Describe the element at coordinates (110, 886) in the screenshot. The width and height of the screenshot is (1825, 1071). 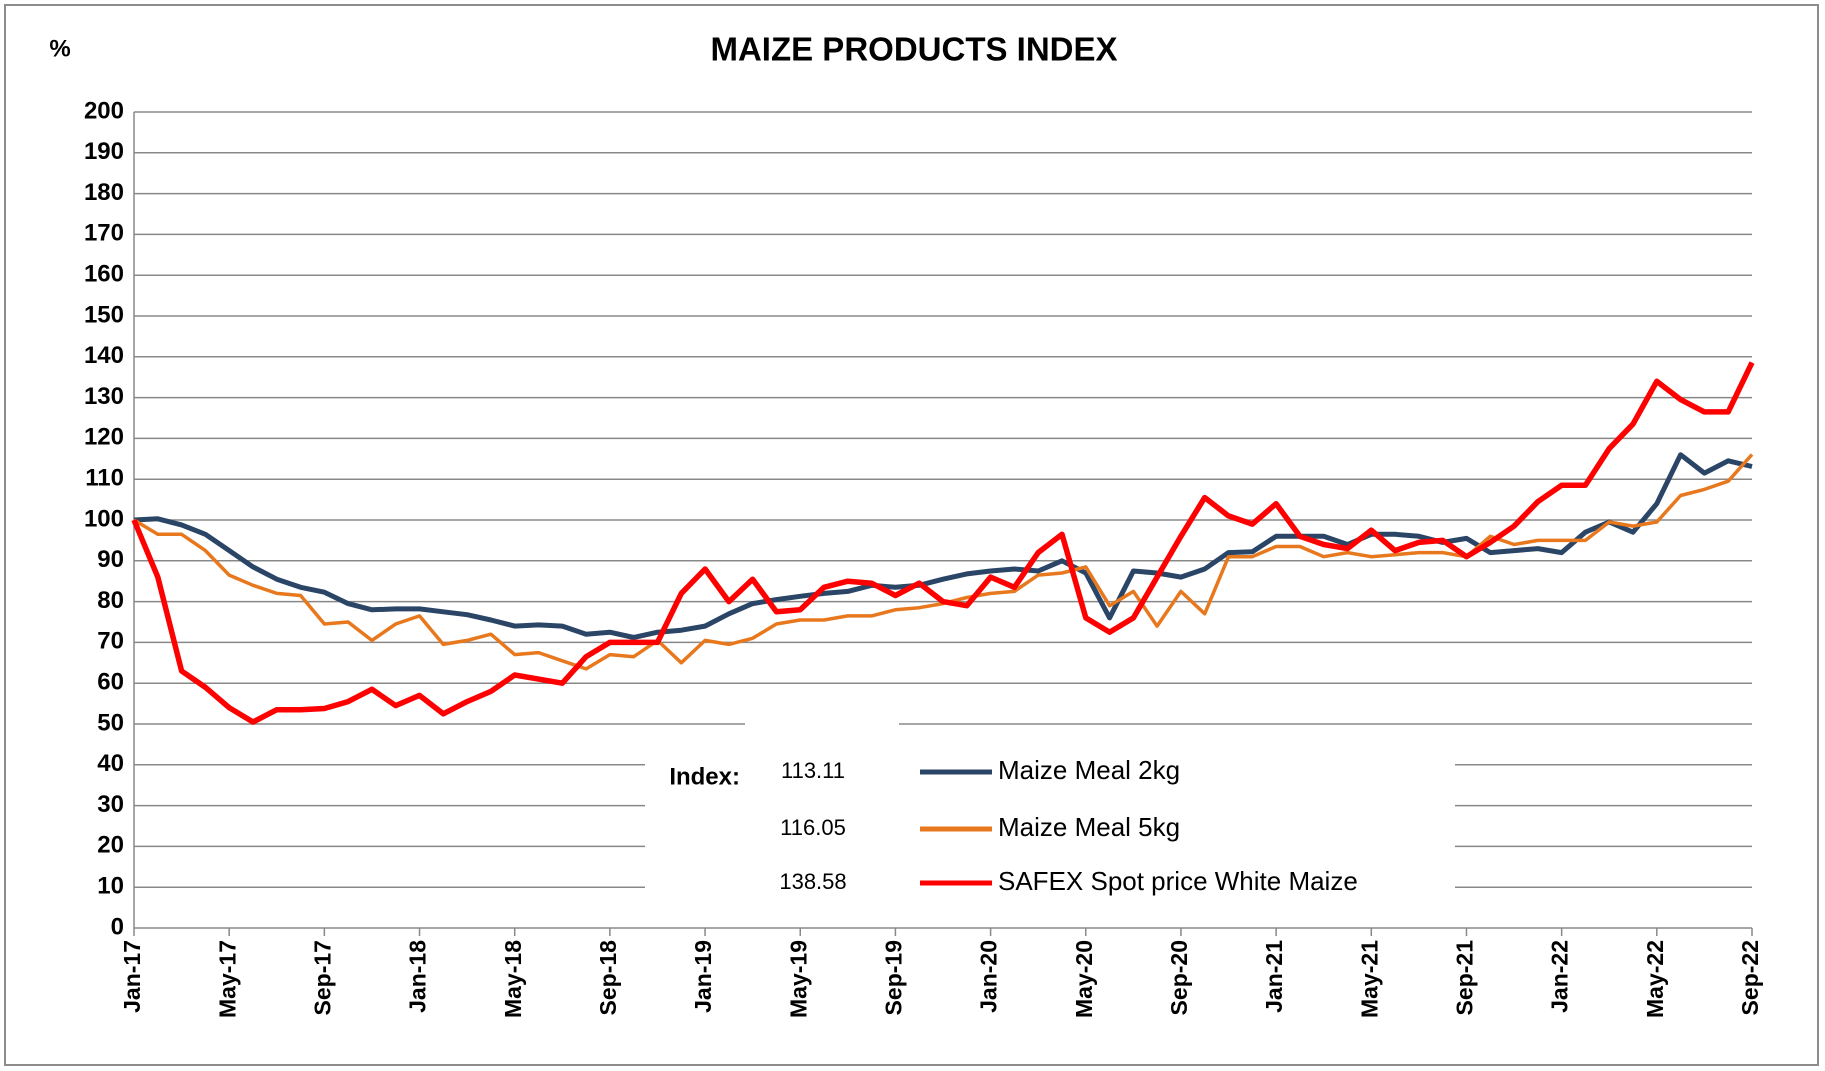
I see `y-tick-label: 10` at that location.